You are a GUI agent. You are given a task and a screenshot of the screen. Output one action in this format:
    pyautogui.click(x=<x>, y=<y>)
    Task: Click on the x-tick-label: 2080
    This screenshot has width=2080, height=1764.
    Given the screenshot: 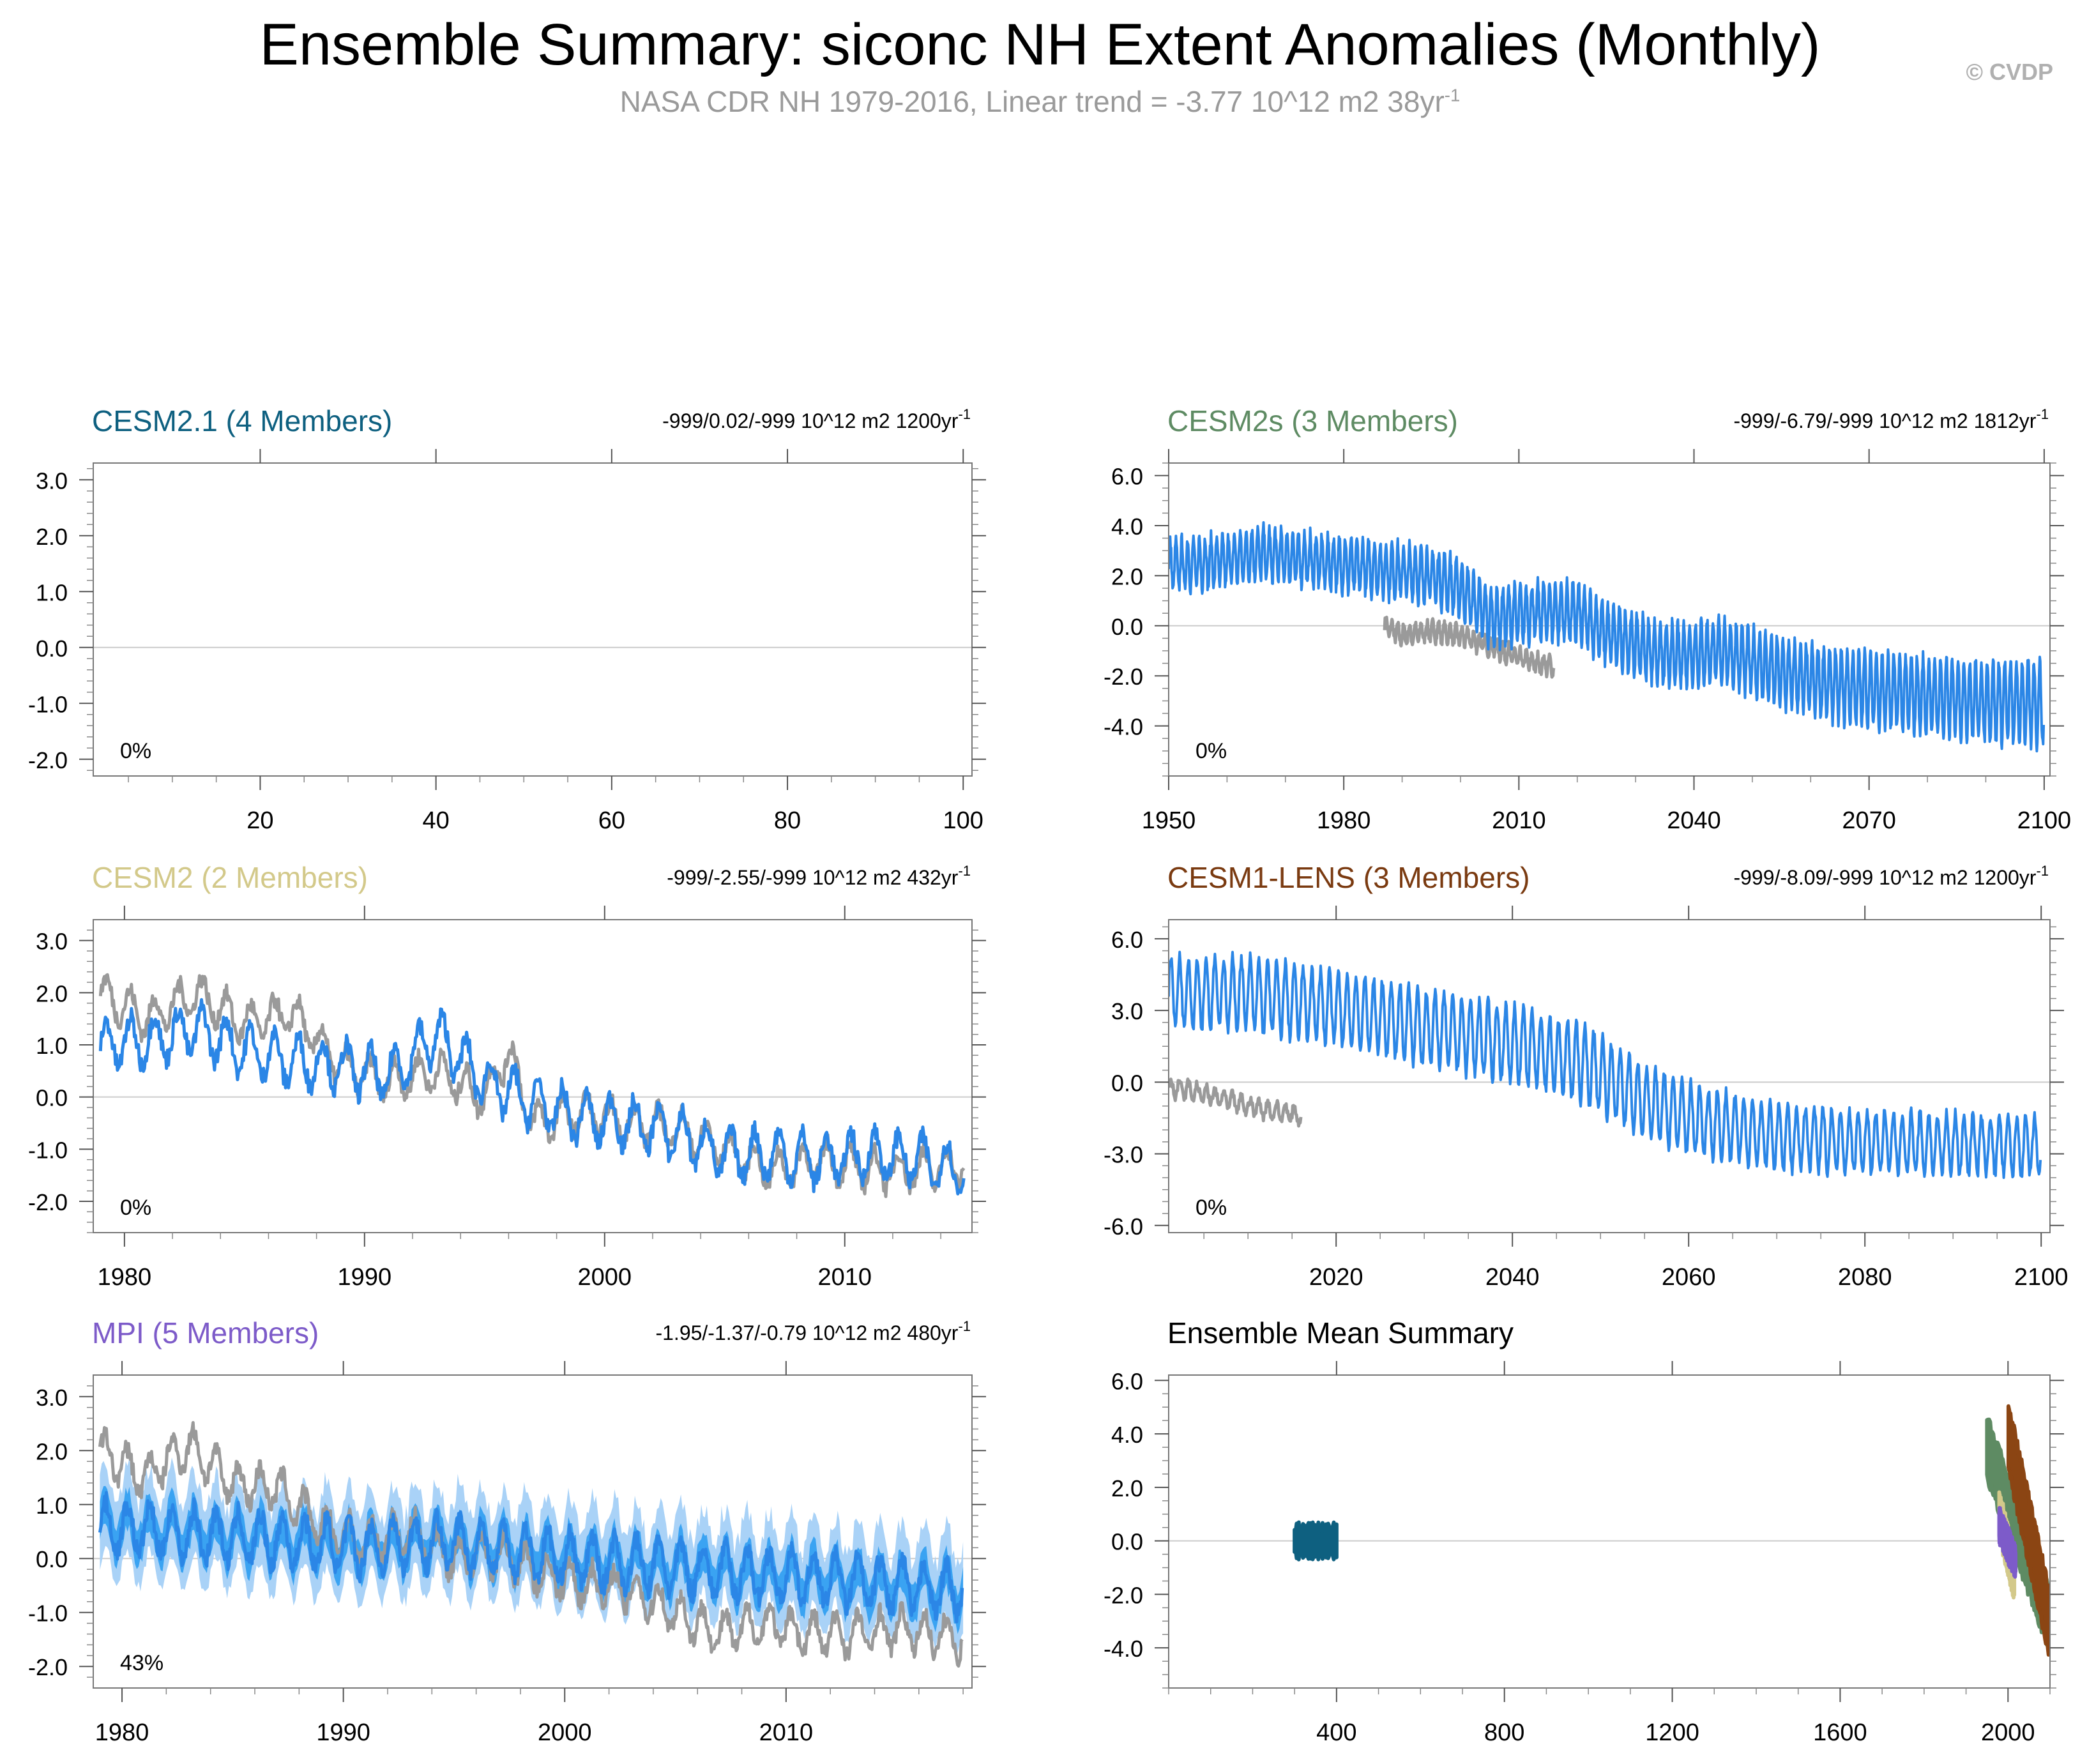 What is the action you would take?
    pyautogui.click(x=1865, y=1277)
    